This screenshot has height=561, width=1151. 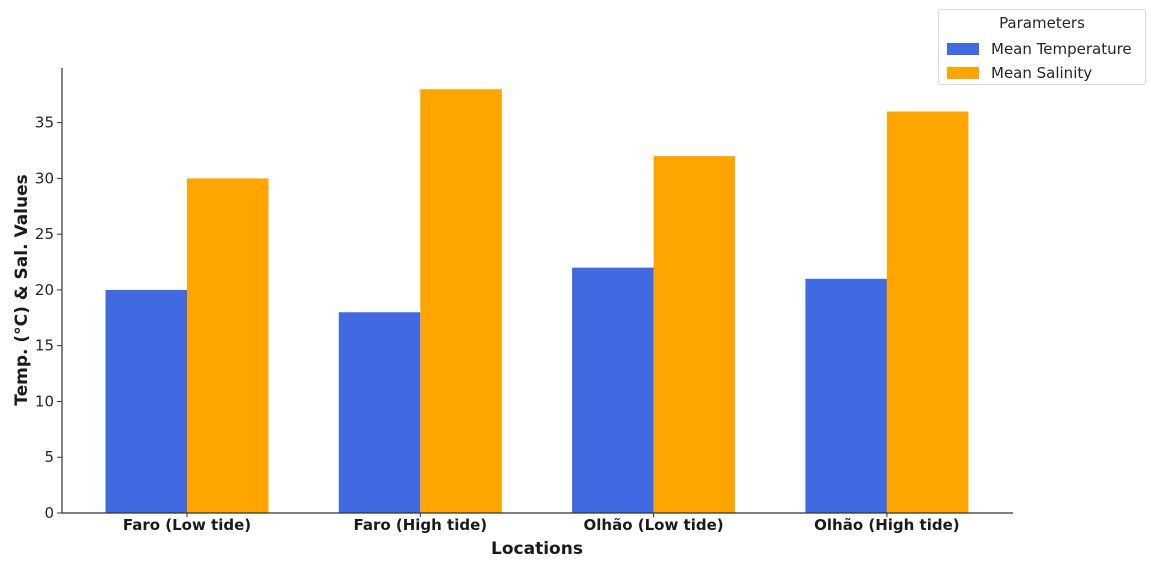 What do you see at coordinates (963, 49) in the screenshot?
I see `legend-swatch-temperature` at bounding box center [963, 49].